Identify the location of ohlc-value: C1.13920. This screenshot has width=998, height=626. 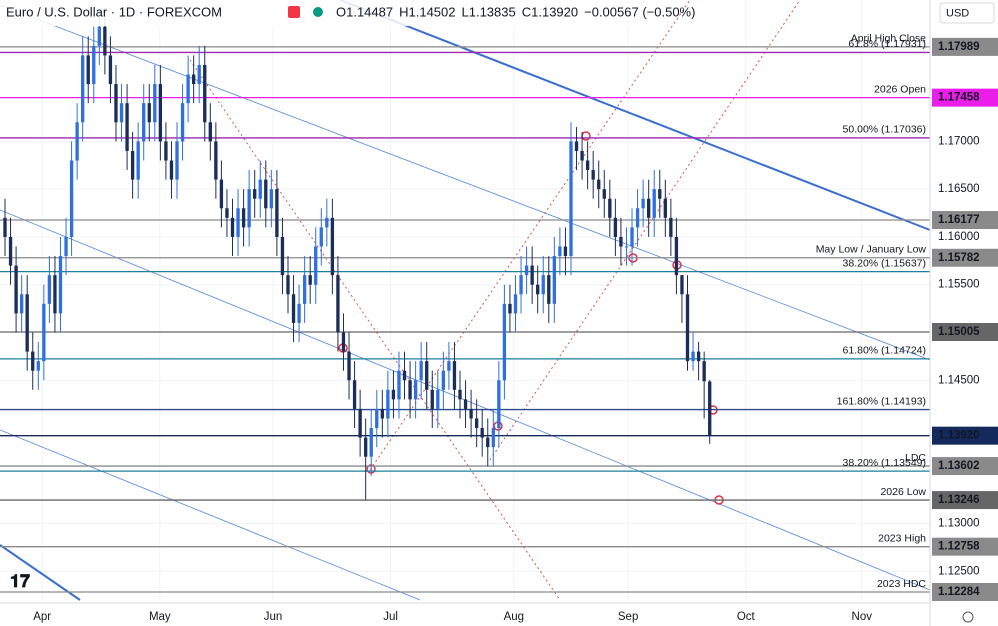
(550, 11).